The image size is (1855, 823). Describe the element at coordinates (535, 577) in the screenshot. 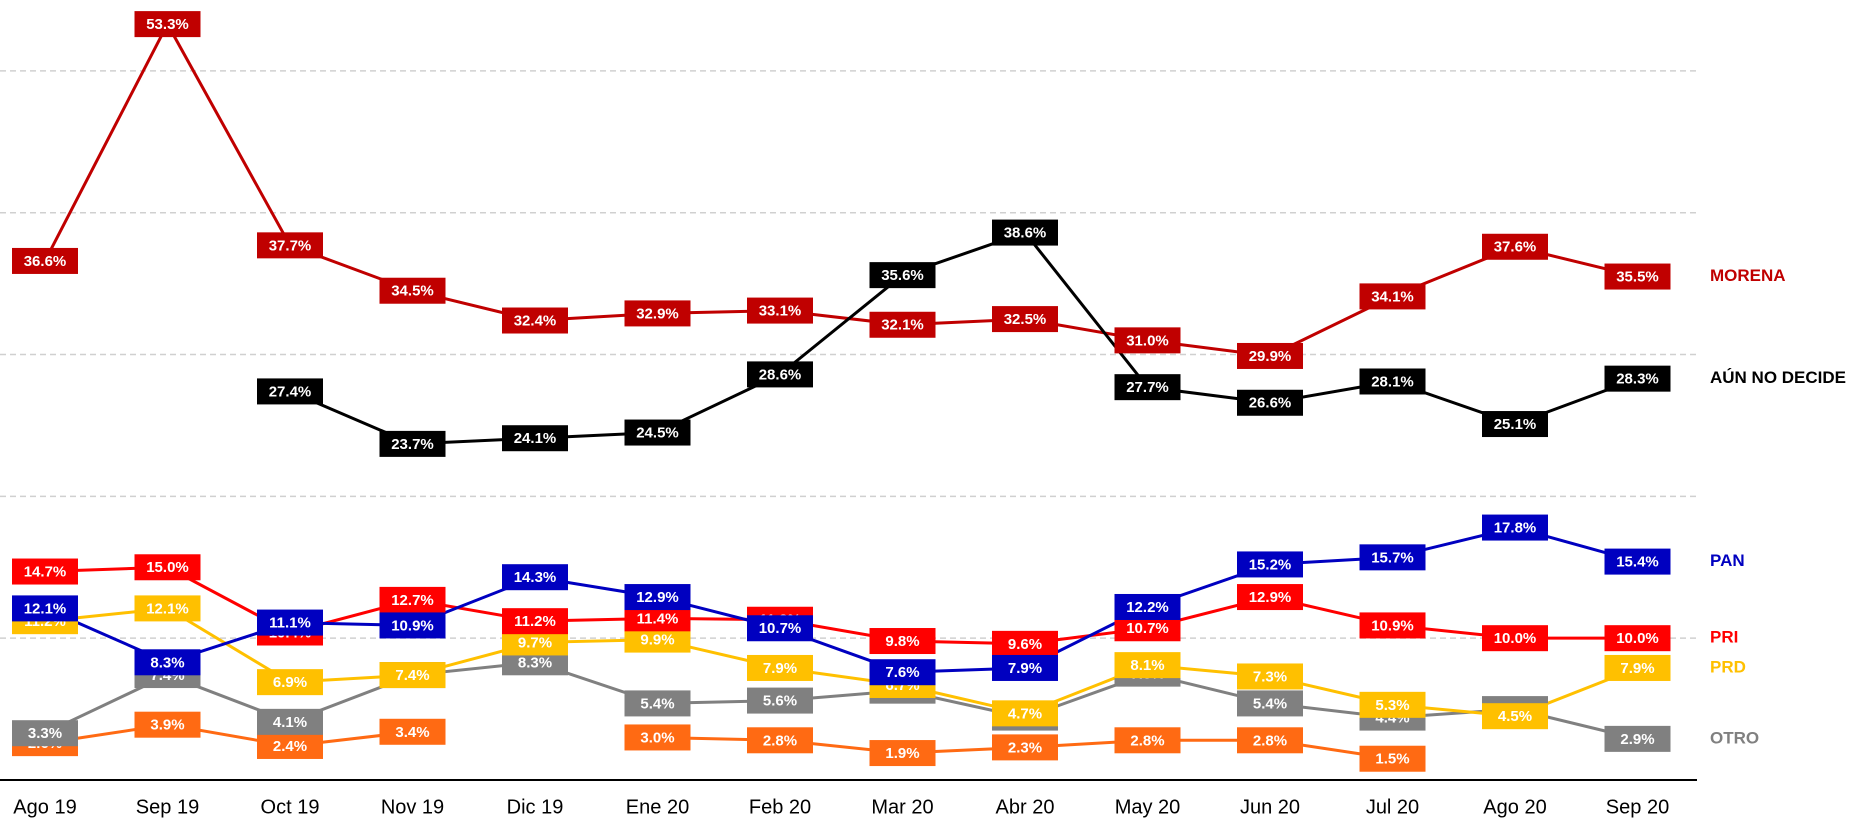

I see `data-label: 14.3%` at that location.